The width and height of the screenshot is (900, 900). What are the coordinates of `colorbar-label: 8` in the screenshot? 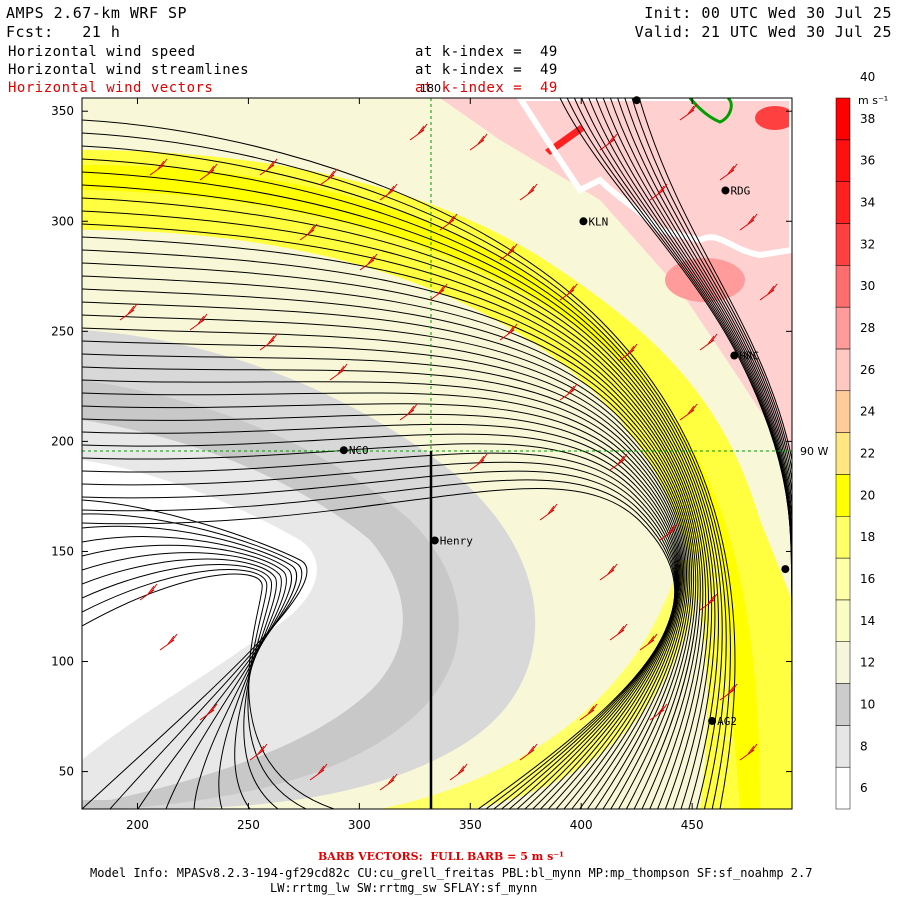 It's located at (864, 746).